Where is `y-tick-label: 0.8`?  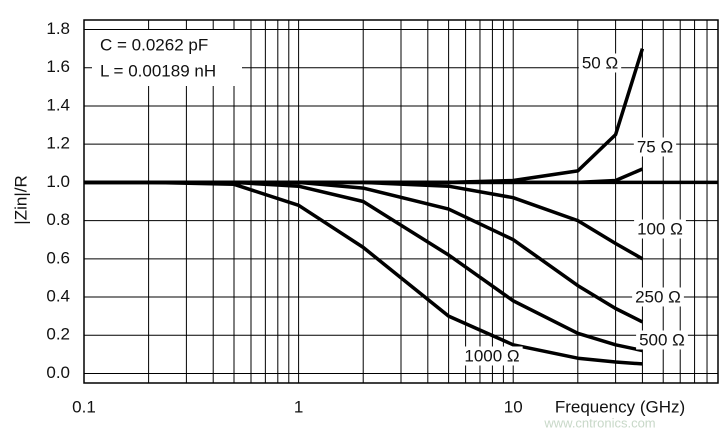 y-tick-label: 0.8 is located at coordinates (58, 219).